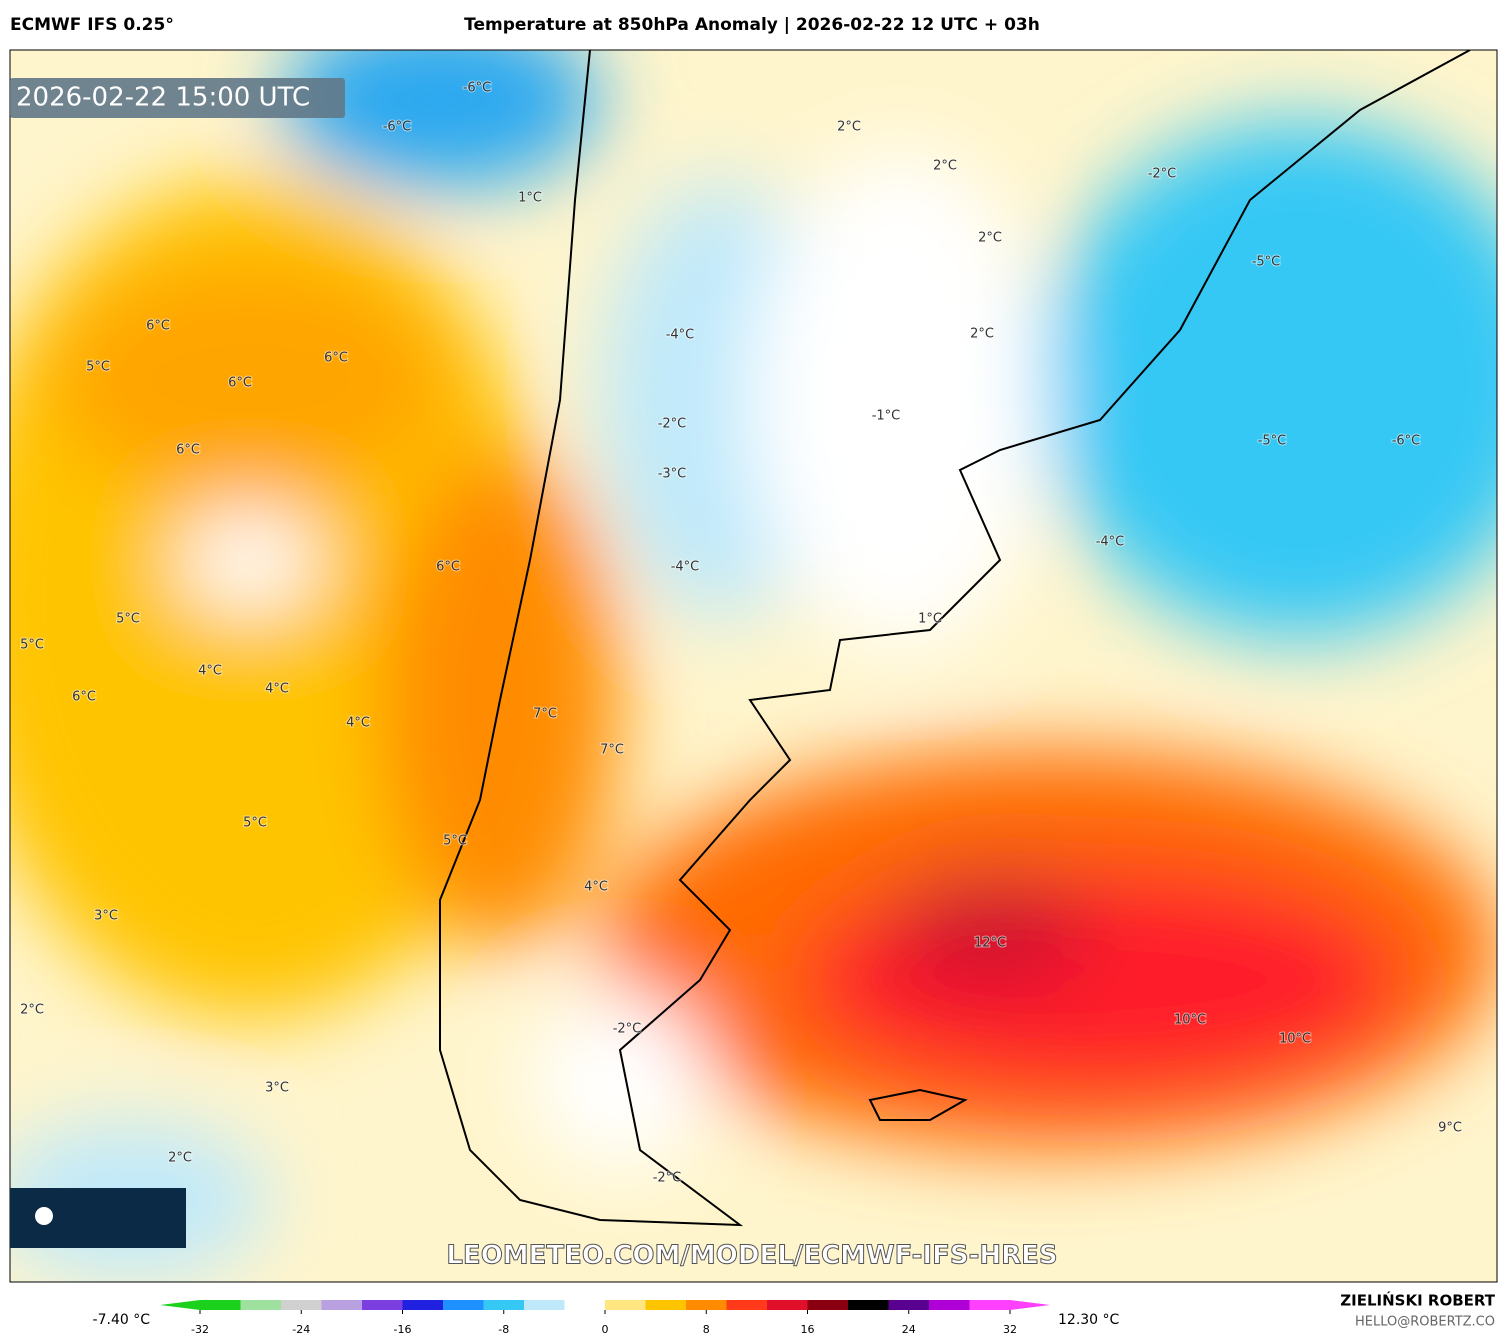  What do you see at coordinates (1030, 1305) in the screenshot?
I see `colorbar-arrow-right` at bounding box center [1030, 1305].